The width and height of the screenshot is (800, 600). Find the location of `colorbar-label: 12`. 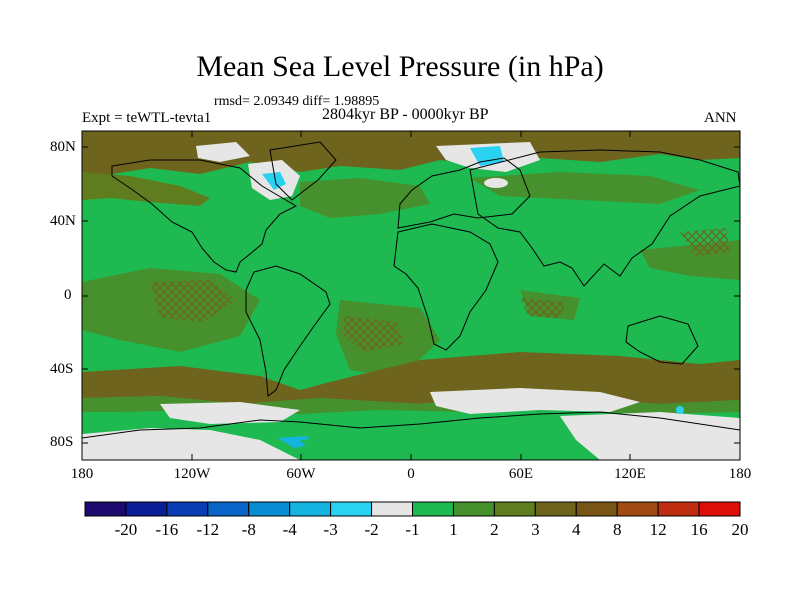

colorbar-label: 12 is located at coordinates (658, 529).